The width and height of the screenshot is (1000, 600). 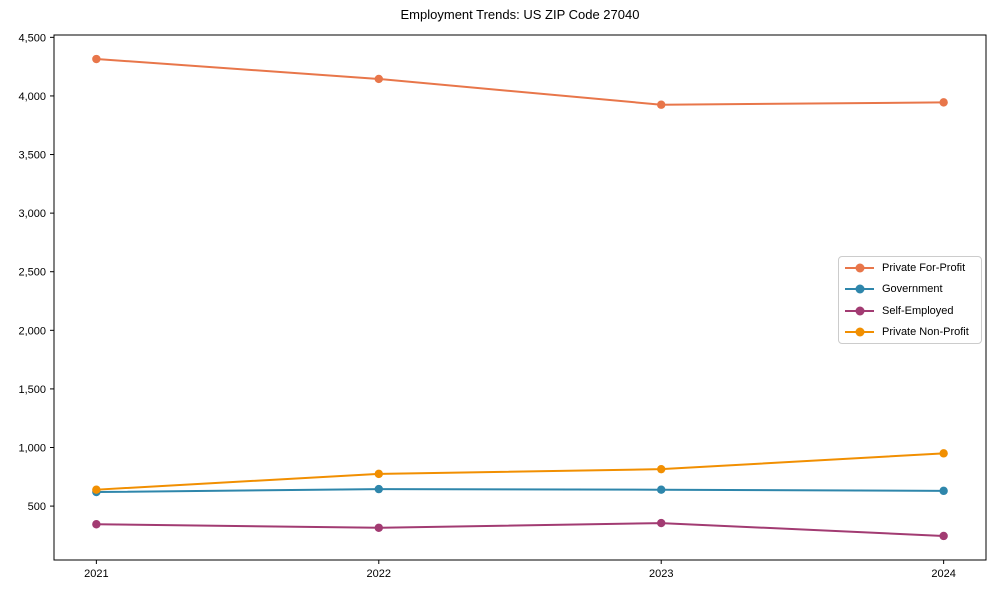 I want to click on legend-swatch-government, so click(x=859, y=289).